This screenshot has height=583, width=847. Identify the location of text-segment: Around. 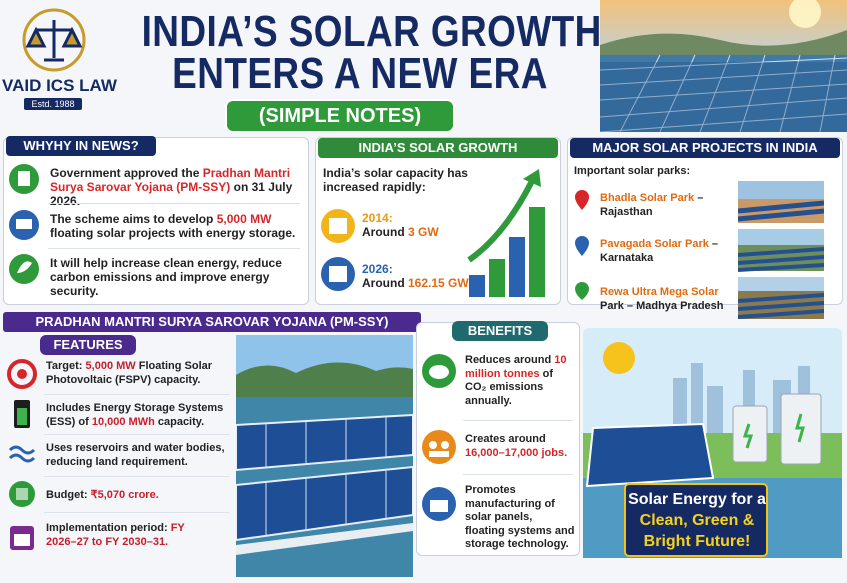
(385, 232).